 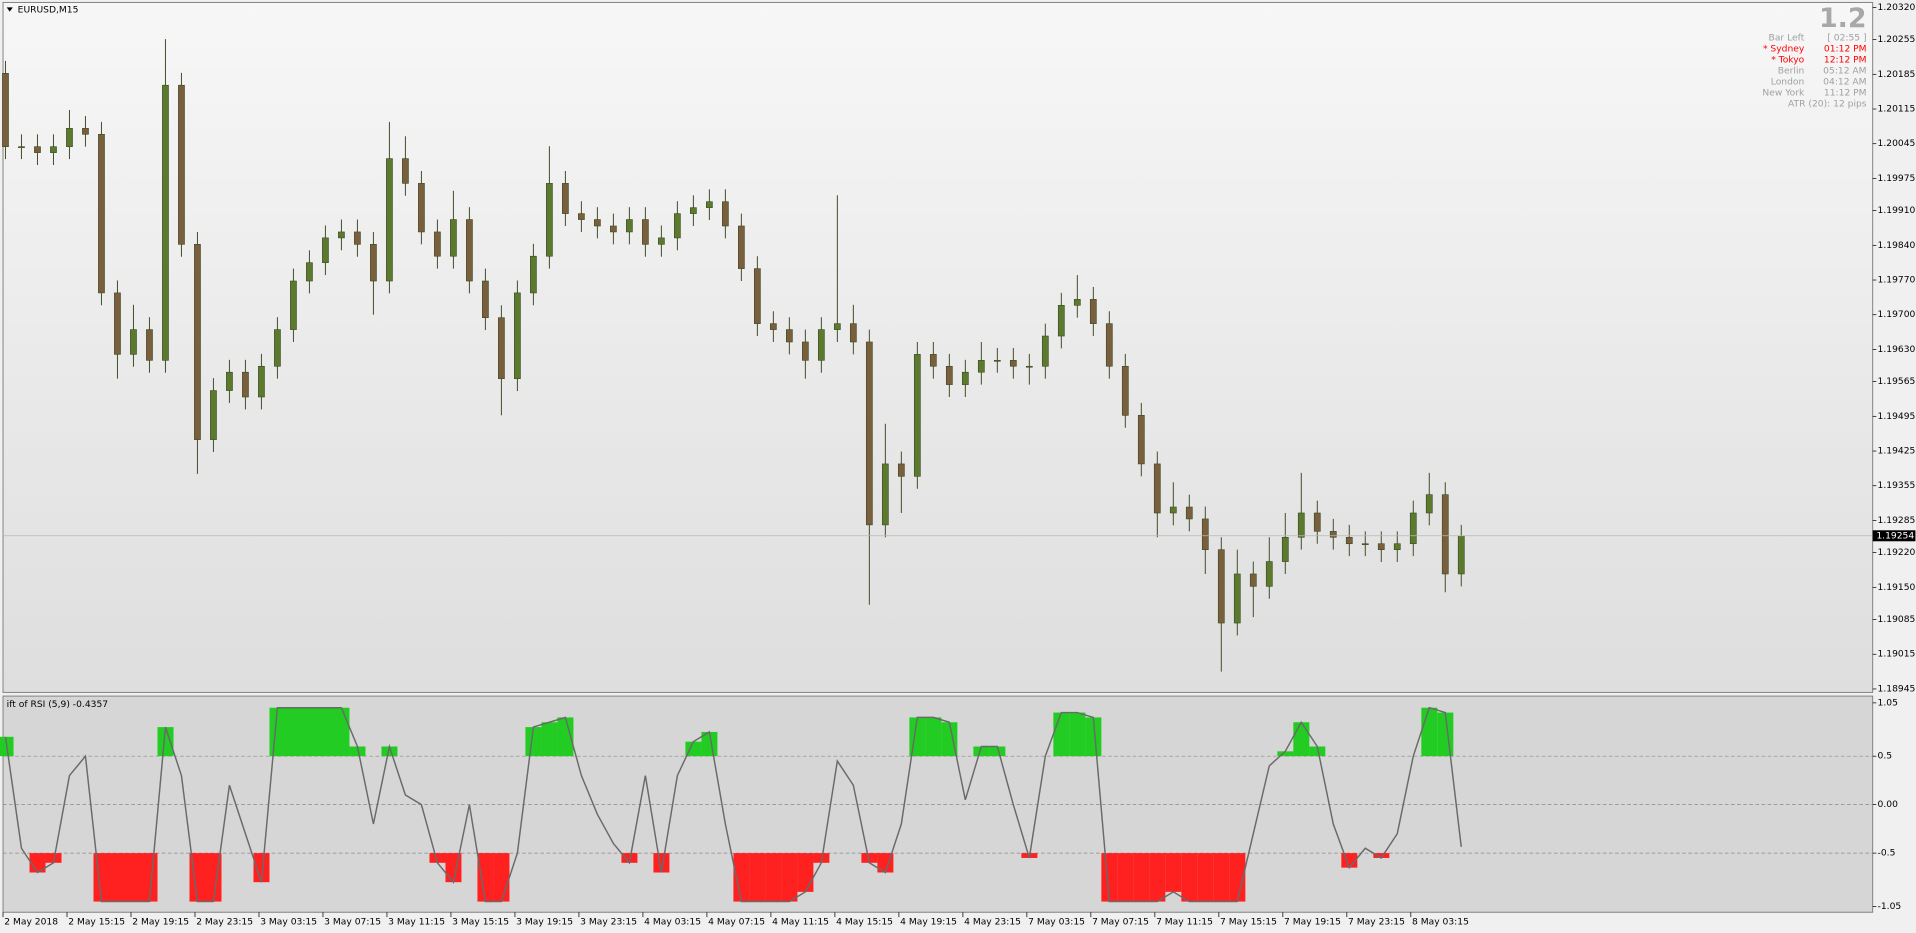 I want to click on y-tick-label: 0.00, so click(x=1888, y=805).